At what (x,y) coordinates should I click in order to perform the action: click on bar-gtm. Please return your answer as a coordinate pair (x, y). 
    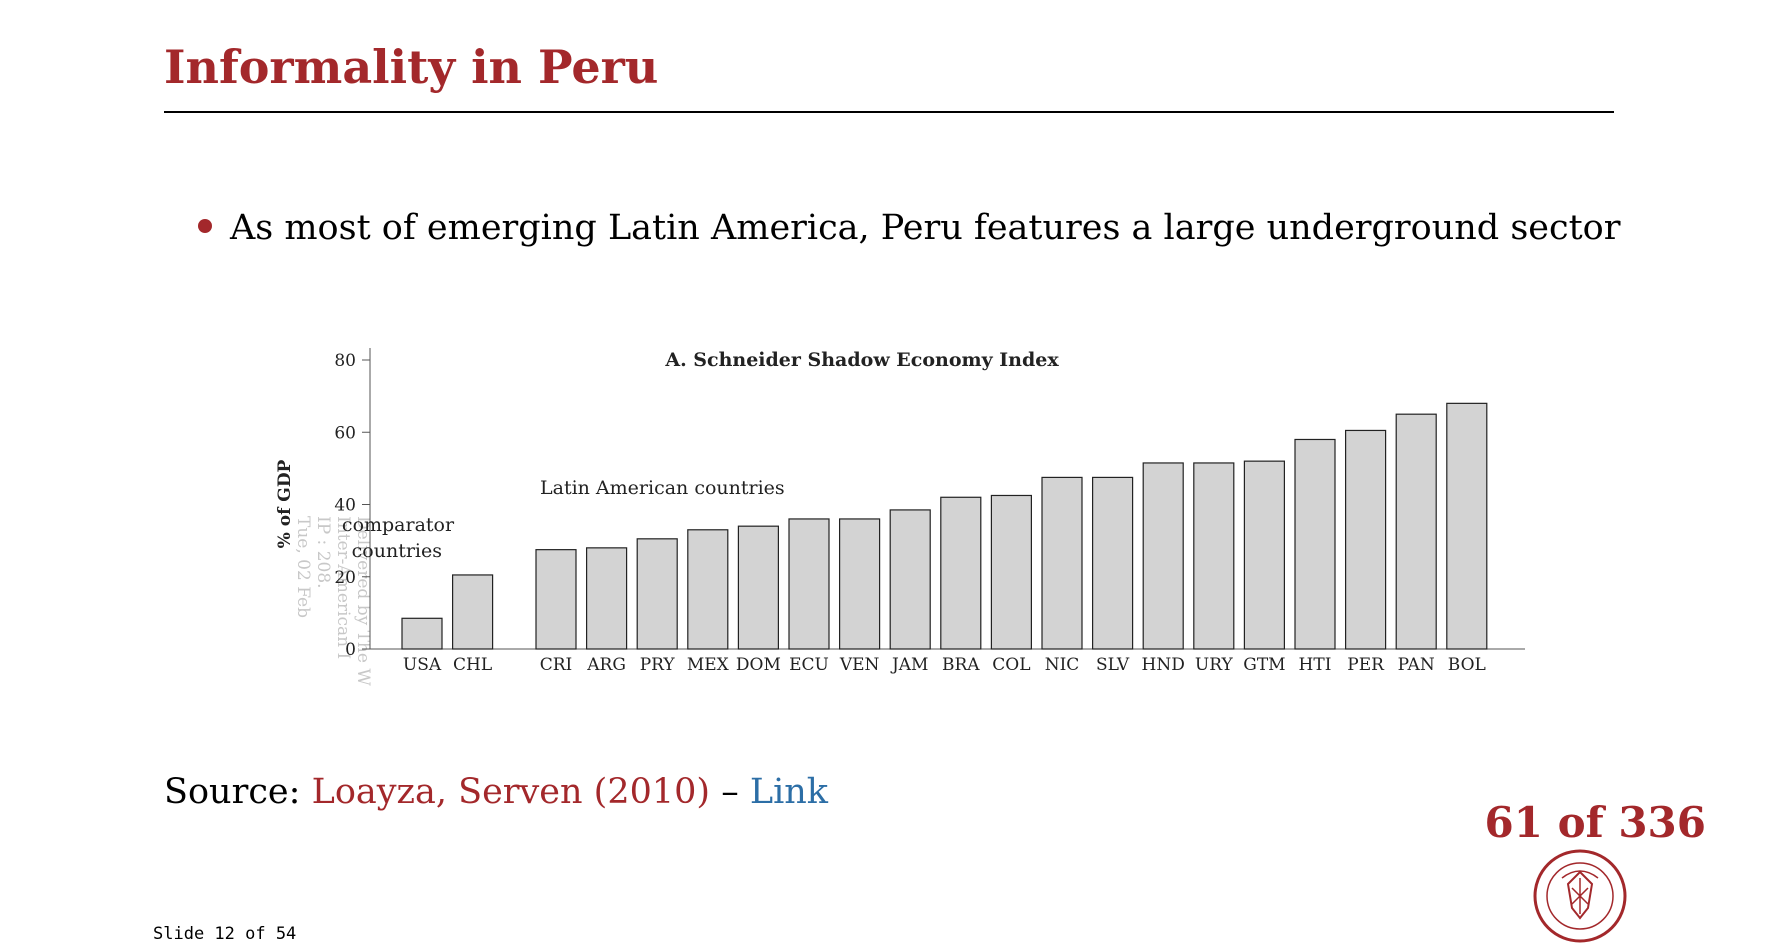
    Looking at the image, I should click on (1264, 555).